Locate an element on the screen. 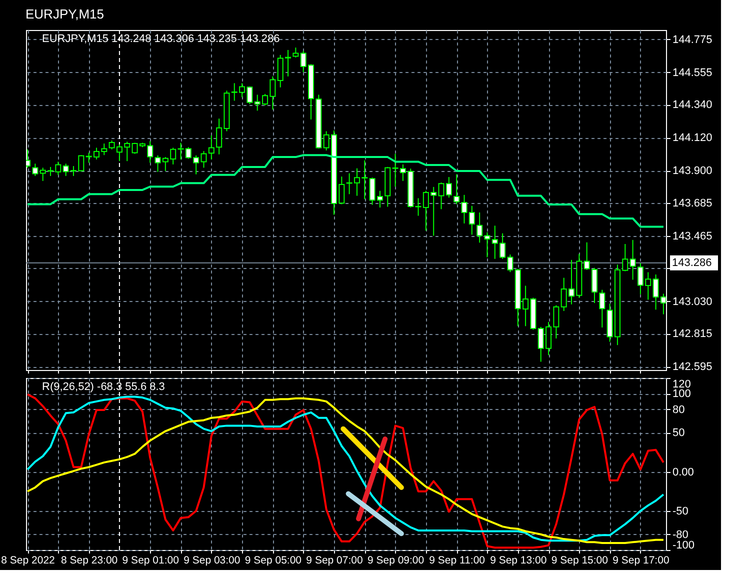 Image resolution: width=738 pixels, height=581 pixels. y-tick-label: -100 is located at coordinates (683, 546).